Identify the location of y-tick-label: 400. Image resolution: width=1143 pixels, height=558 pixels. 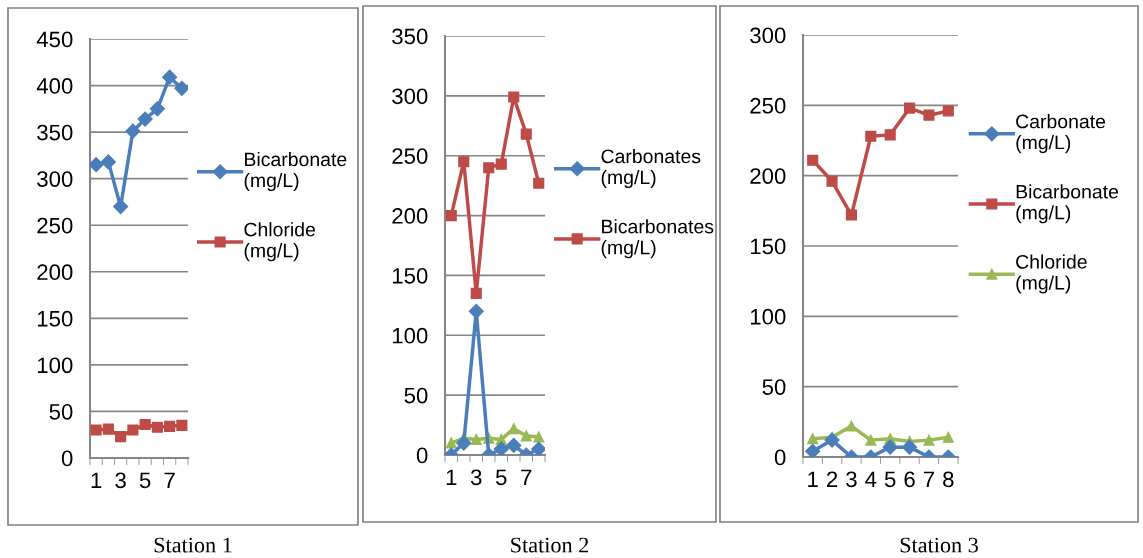
(54, 86).